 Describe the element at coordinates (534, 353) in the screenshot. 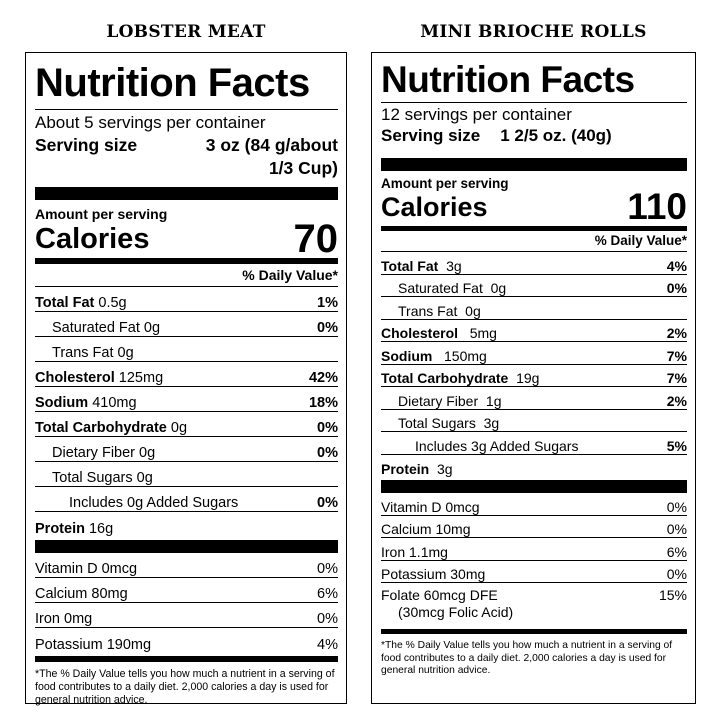

I see `nutrient-row: Sodium 150mg 7%` at that location.